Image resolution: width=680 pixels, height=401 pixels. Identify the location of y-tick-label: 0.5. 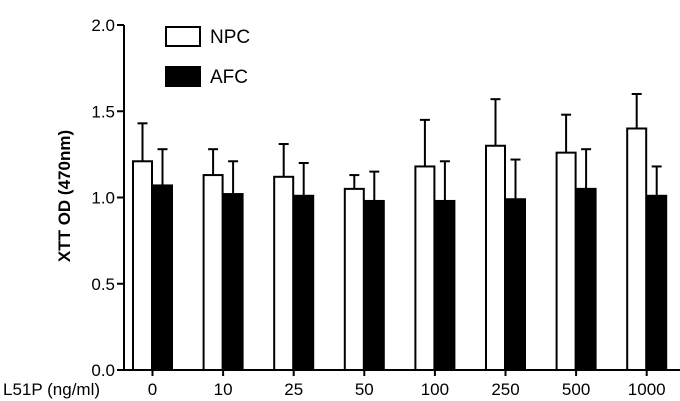
(103, 284).